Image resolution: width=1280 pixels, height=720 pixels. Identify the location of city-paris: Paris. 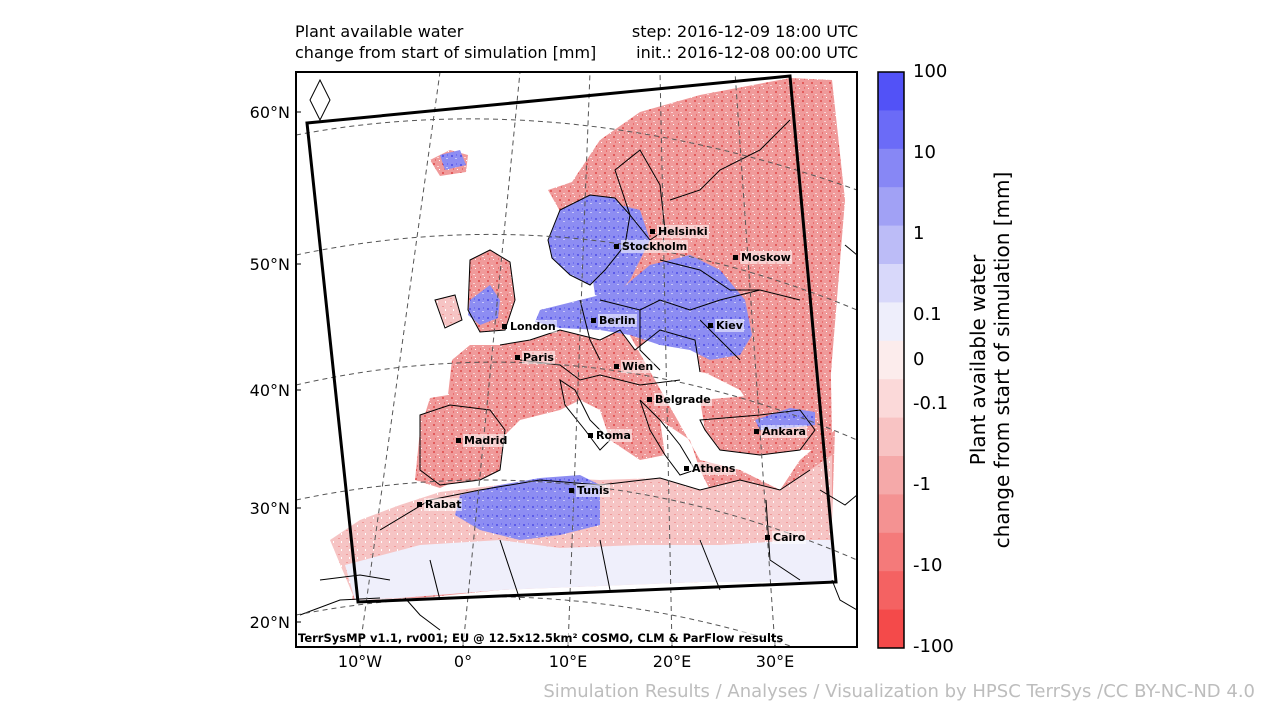
(535, 357).